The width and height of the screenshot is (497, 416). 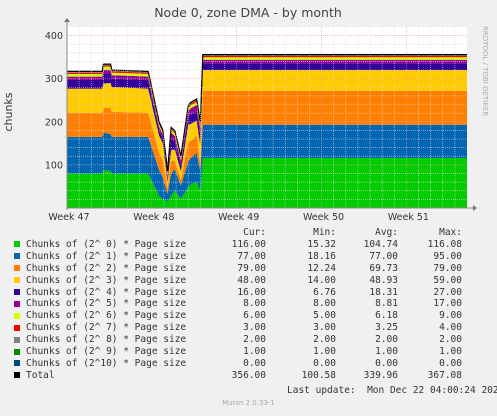 What do you see at coordinates (254, 363) in the screenshot?
I see `legend-cur-value: 0.00` at bounding box center [254, 363].